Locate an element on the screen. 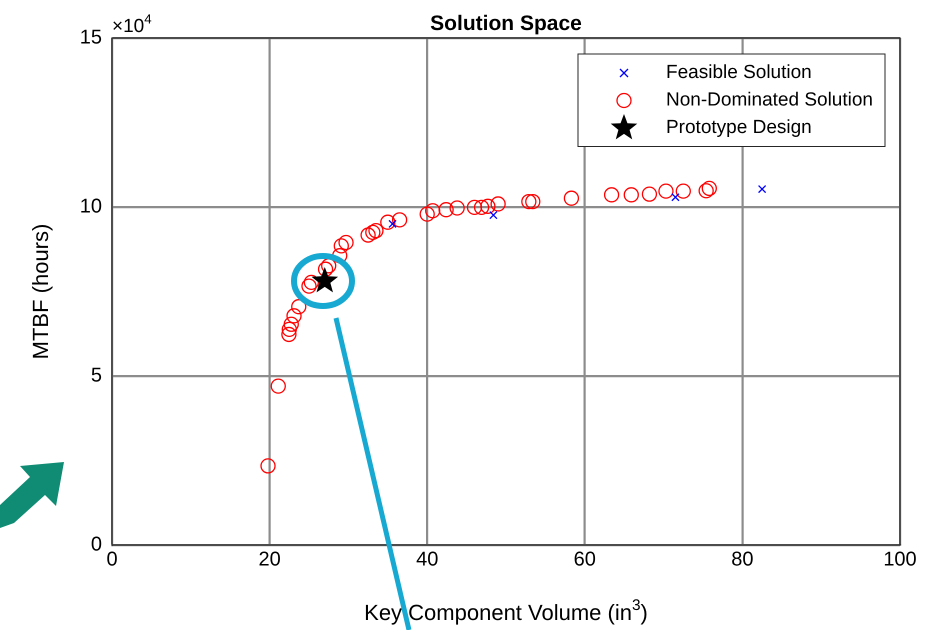  x-tick-label: 80 is located at coordinates (742, 559).